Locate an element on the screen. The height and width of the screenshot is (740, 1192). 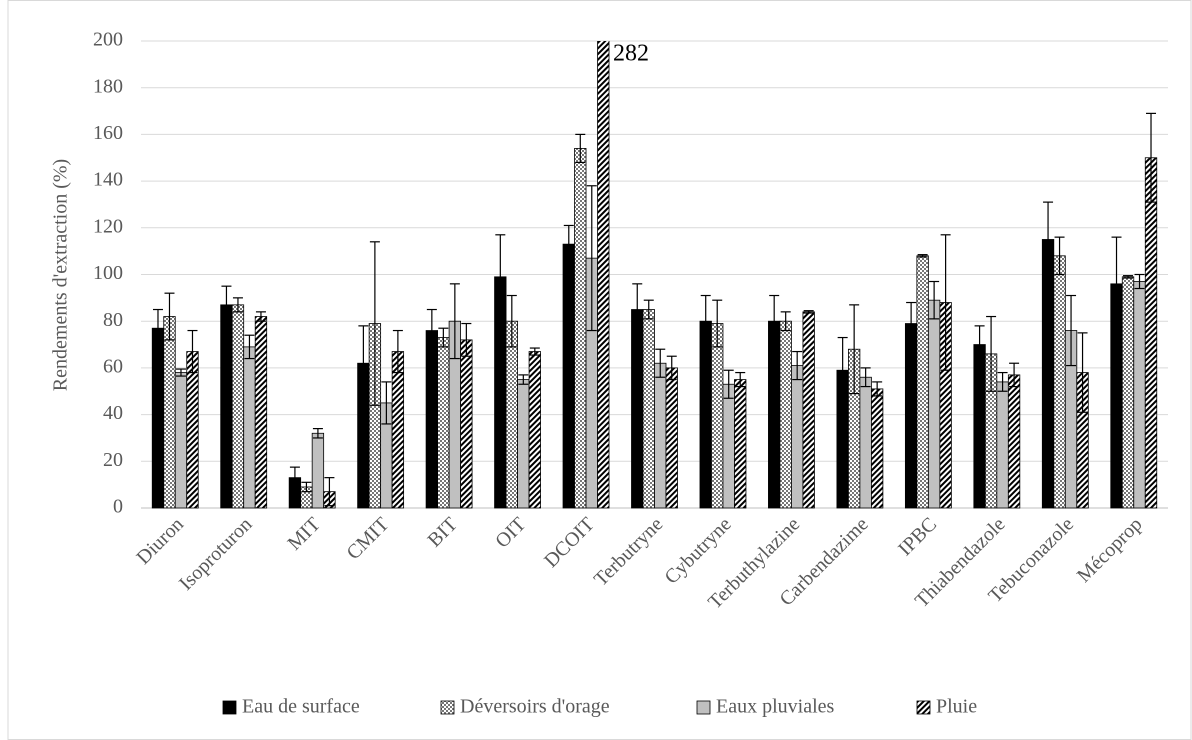
y-tick-label: 20 is located at coordinates (113, 460).